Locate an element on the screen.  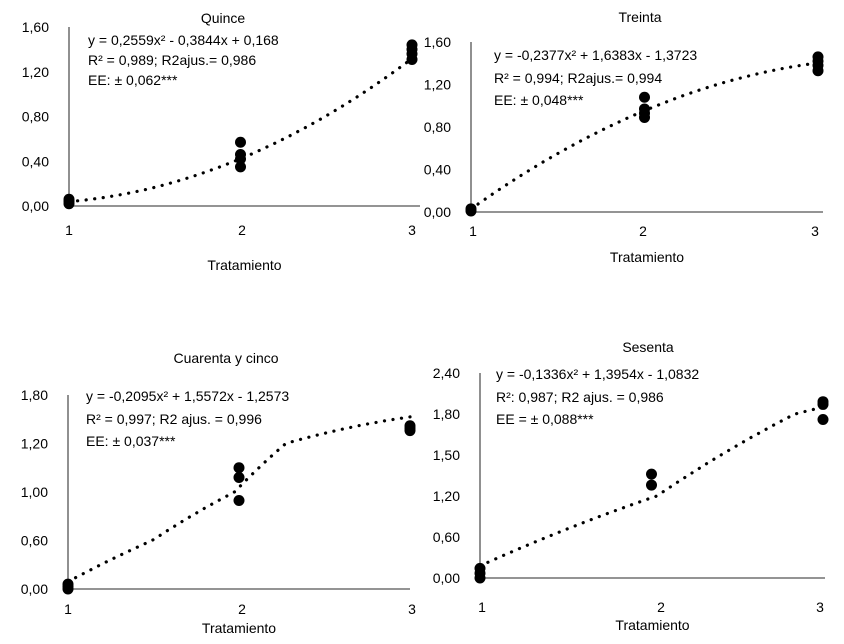
equation-annotation: R² = 0,989; R2ajus.= 0,986 is located at coordinates (172, 60).